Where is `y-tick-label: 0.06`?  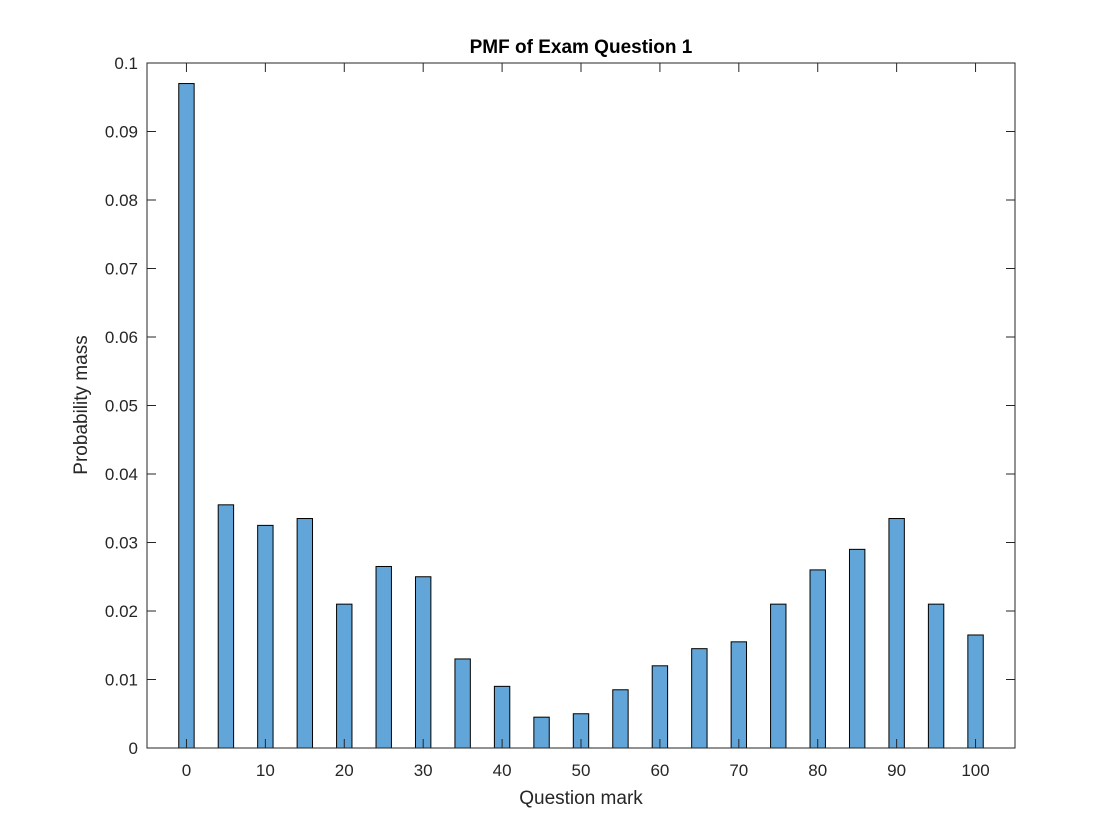
y-tick-label: 0.06 is located at coordinates (121, 337).